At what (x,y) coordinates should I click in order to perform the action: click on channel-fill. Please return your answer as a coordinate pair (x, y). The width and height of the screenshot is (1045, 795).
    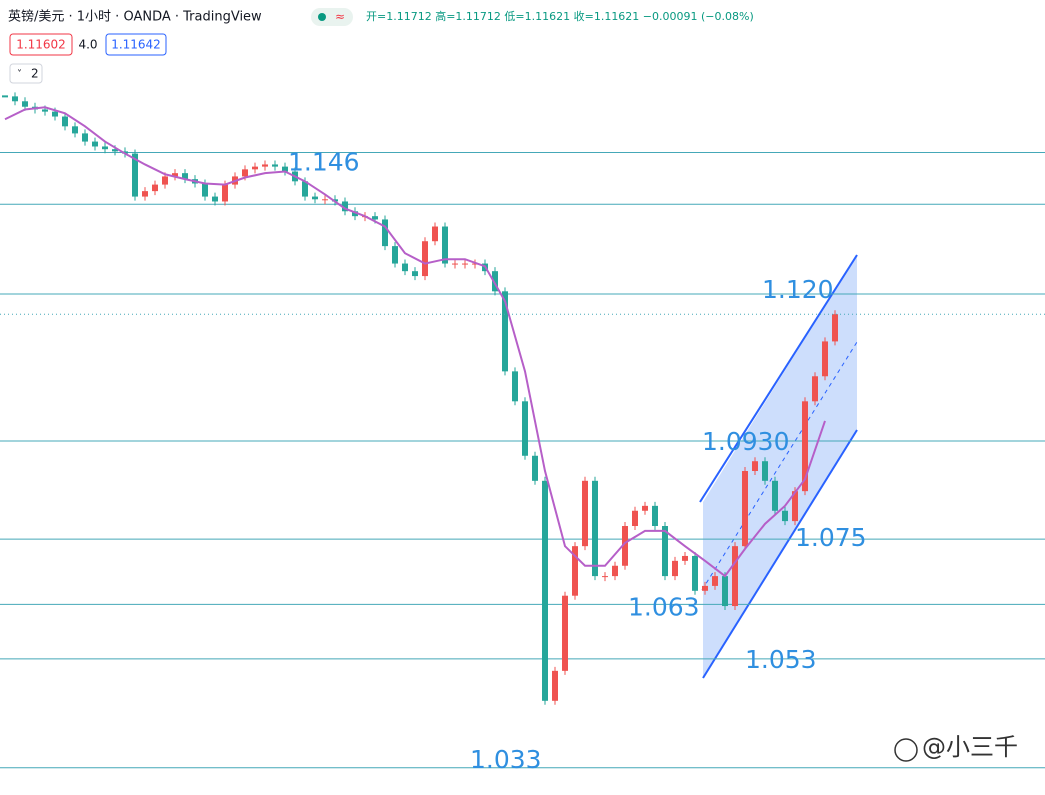
    Looking at the image, I should click on (780, 466).